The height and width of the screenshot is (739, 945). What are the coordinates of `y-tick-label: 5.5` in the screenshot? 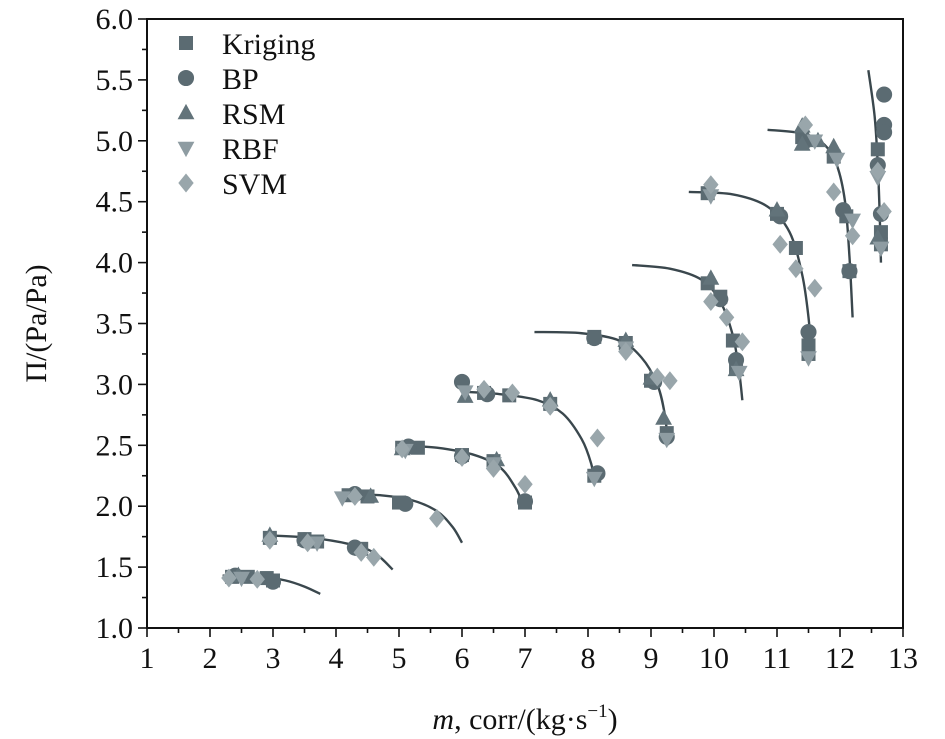 It's located at (115, 80).